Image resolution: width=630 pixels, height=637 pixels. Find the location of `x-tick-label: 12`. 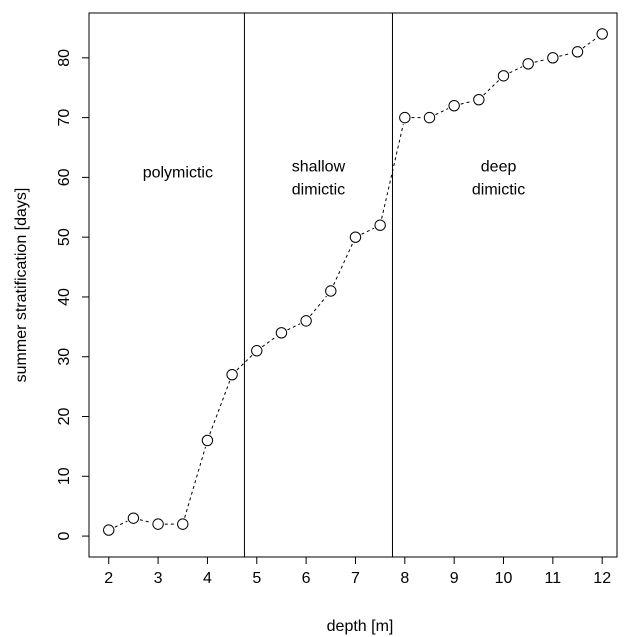

x-tick-label: 12 is located at coordinates (602, 578).